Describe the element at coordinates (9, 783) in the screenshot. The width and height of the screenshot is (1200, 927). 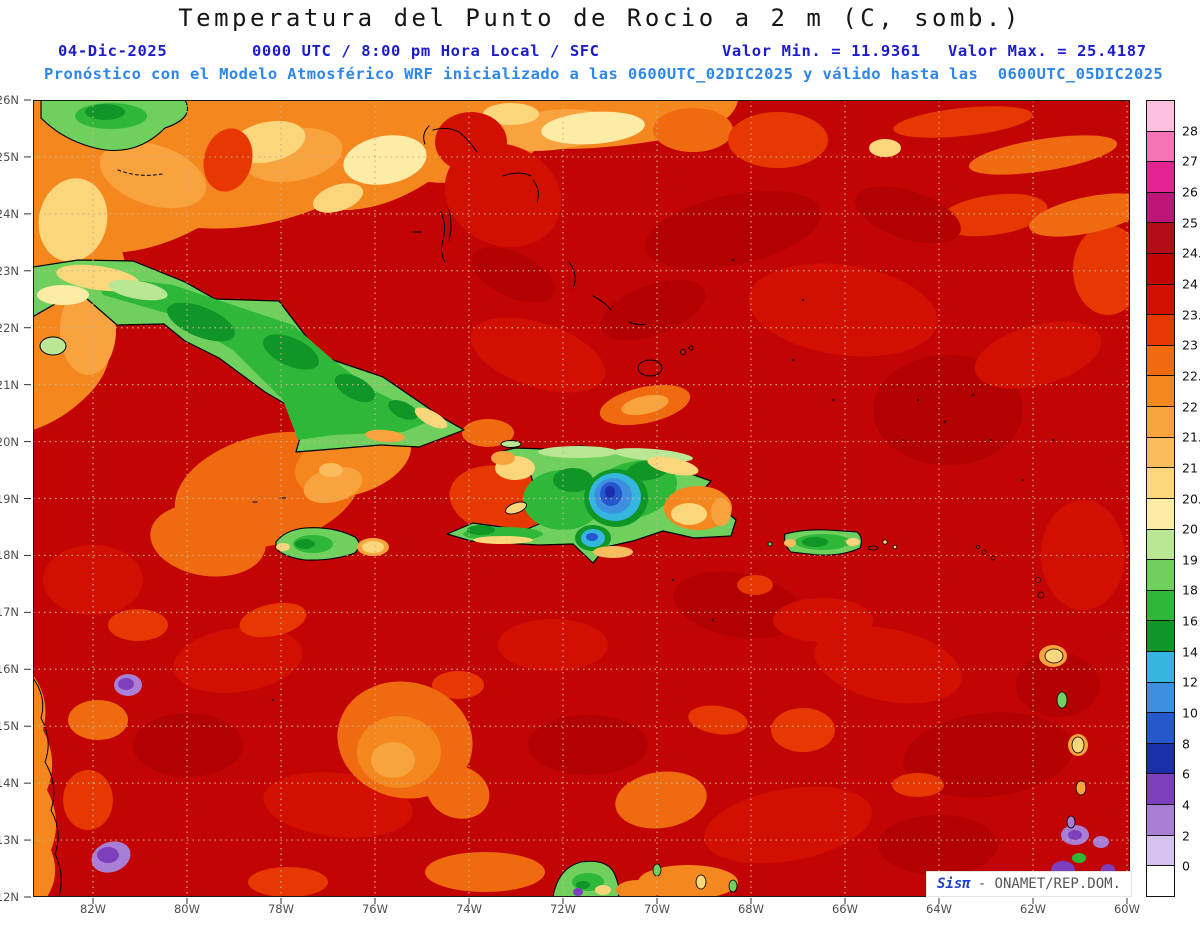
I see `lat-label: 14N` at that location.